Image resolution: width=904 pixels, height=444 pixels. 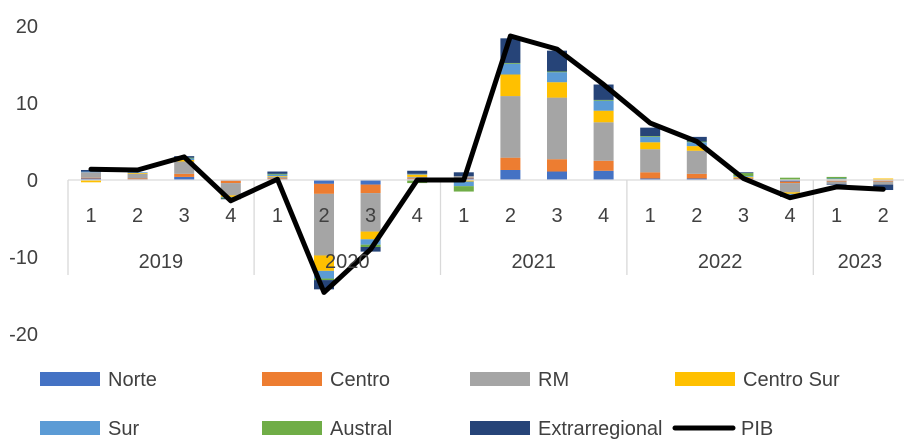 I want to click on legend-swatch-sur, so click(x=70, y=428).